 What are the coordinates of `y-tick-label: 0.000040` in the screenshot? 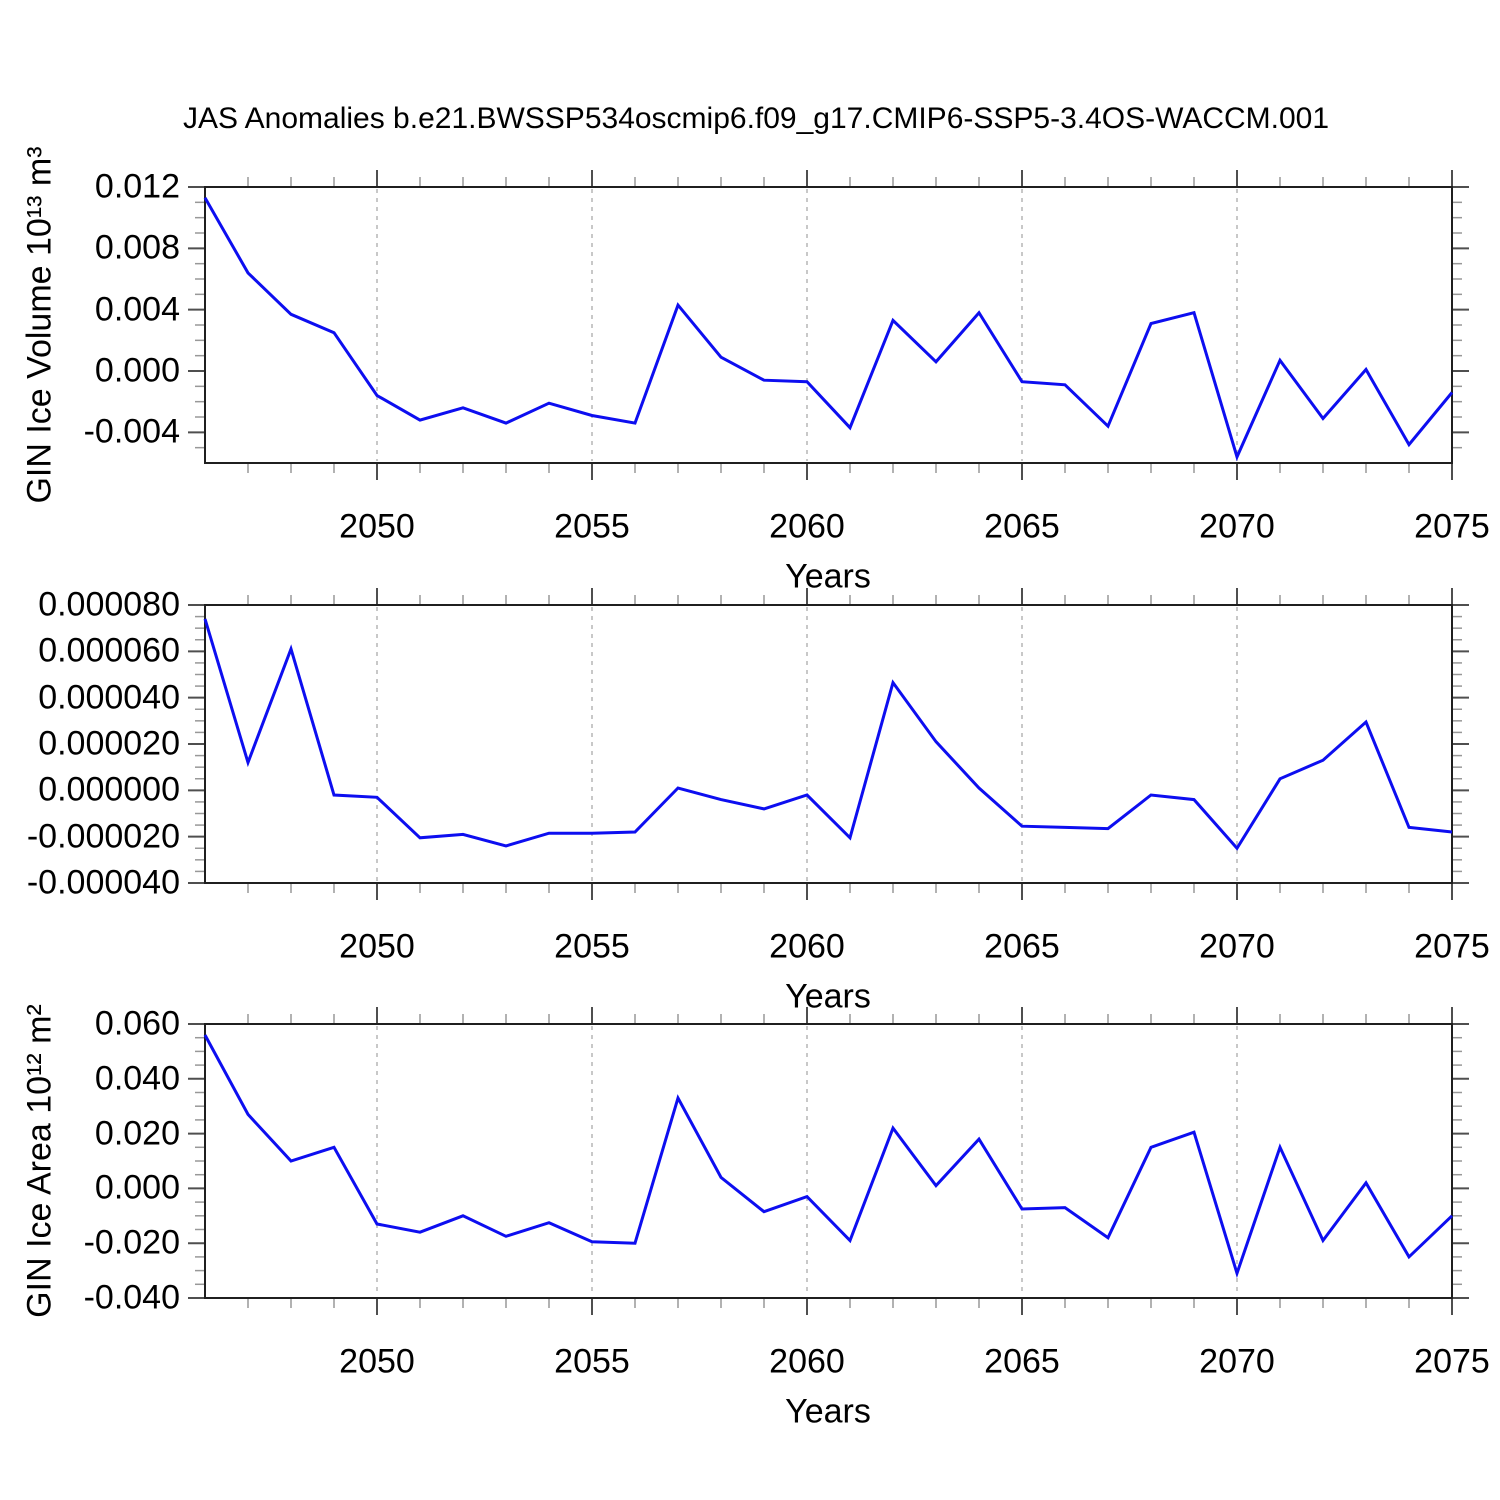 It's located at (109, 697).